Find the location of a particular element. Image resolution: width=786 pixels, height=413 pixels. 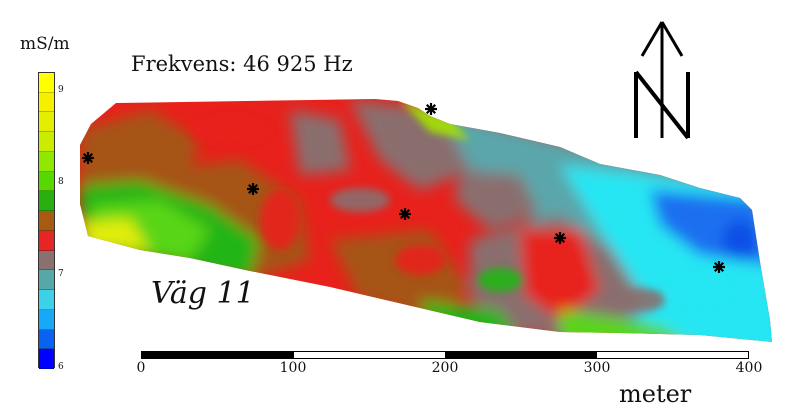

color-legend is located at coordinates (46, 220).